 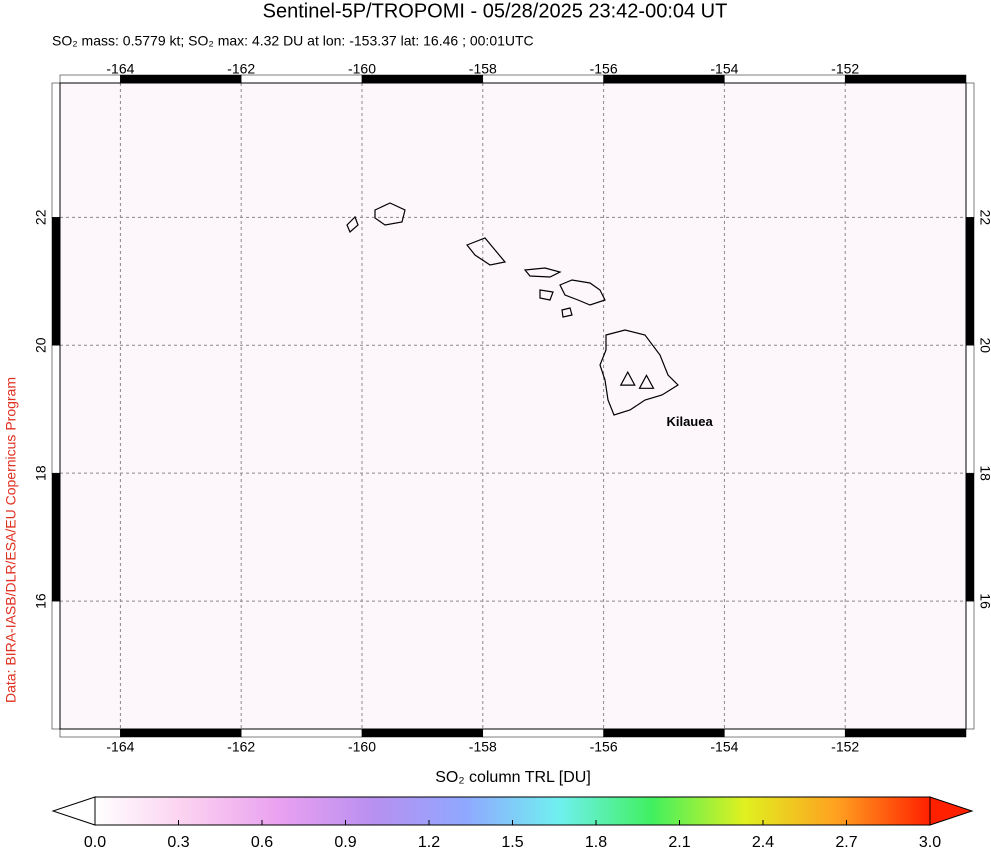 What do you see at coordinates (512, 842) in the screenshot?
I see `colorbar-tick-label: 1.5` at bounding box center [512, 842].